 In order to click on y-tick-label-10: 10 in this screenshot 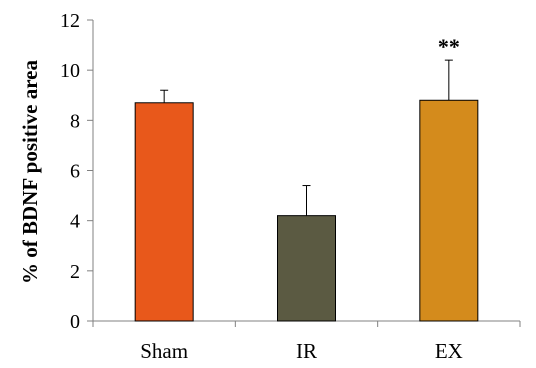, I will do `click(70, 71)`.